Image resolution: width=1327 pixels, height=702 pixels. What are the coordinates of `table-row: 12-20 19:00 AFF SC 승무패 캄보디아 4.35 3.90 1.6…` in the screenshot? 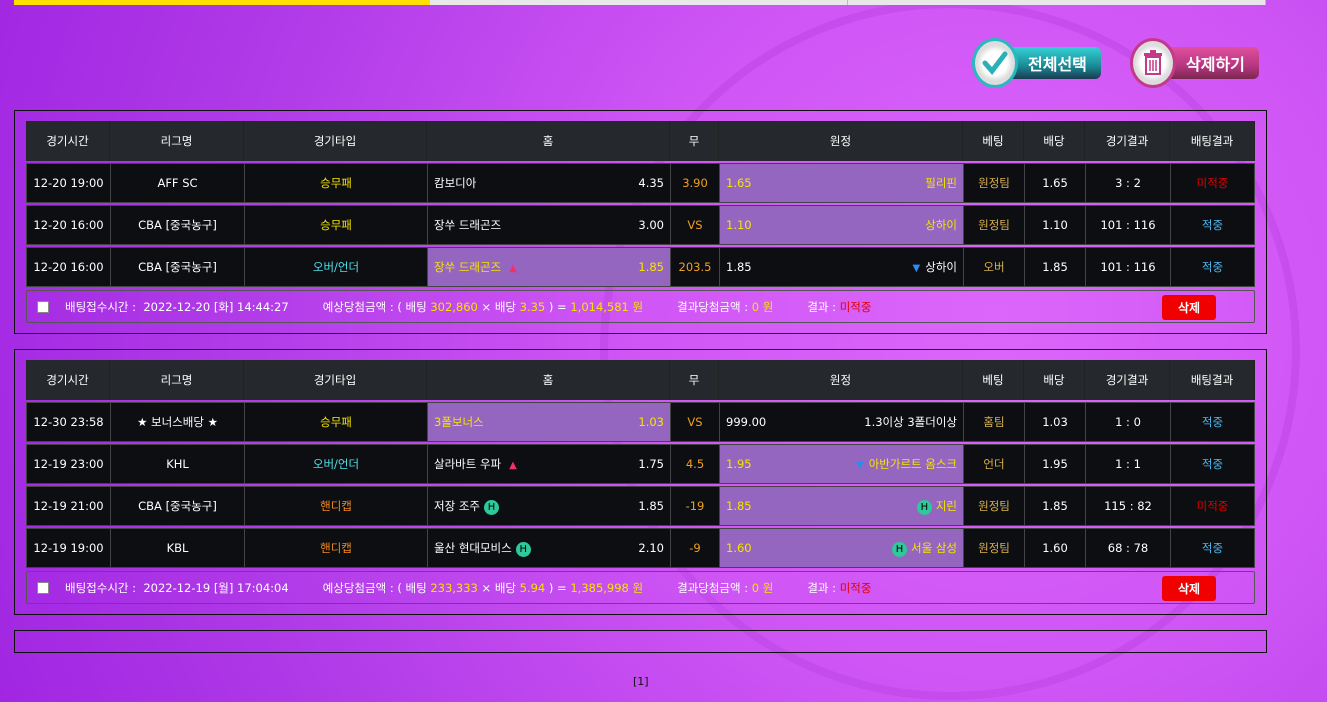 It's located at (640, 183).